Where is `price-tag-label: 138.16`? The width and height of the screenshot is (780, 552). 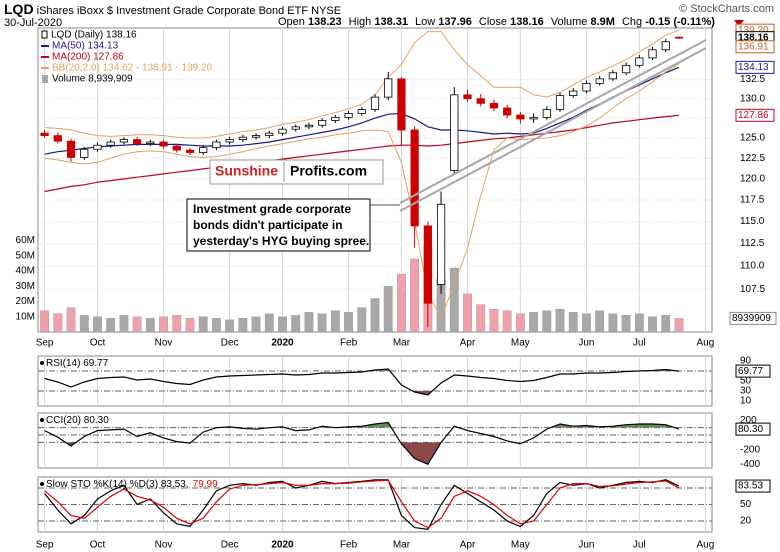
price-tag-label: 138.16 is located at coordinates (753, 37).